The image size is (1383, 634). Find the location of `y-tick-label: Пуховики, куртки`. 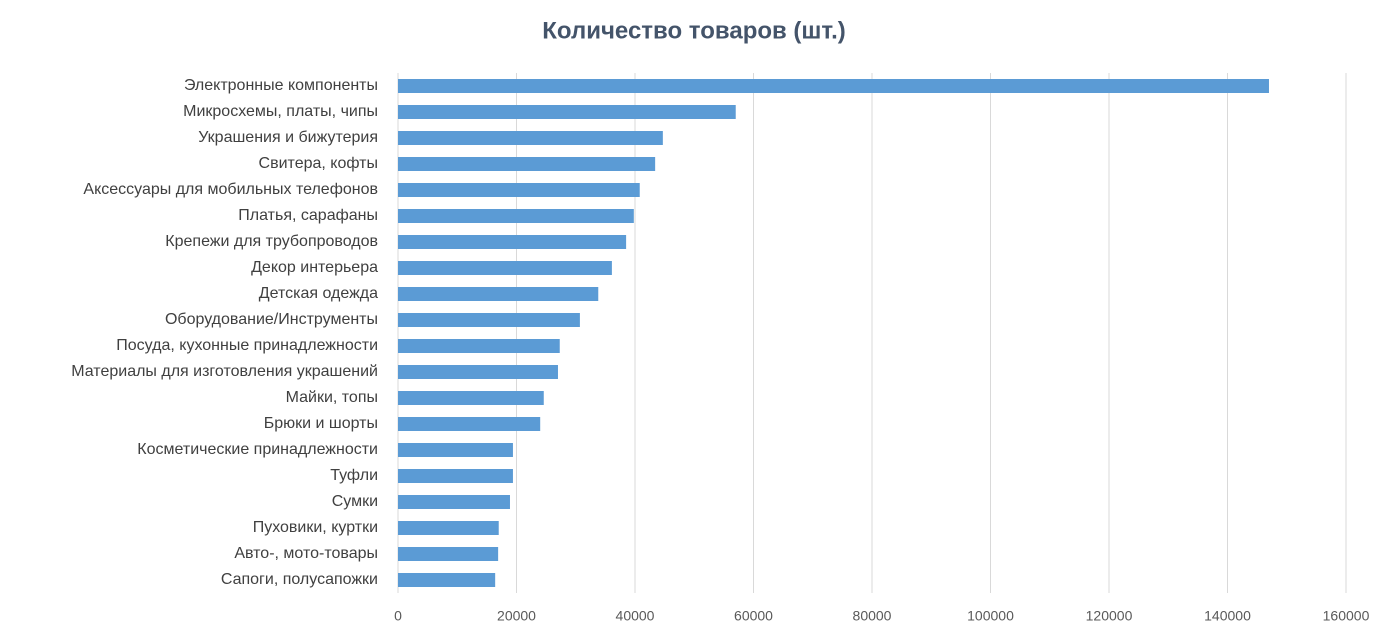

y-tick-label: Пуховики, куртки is located at coordinates (315, 527).